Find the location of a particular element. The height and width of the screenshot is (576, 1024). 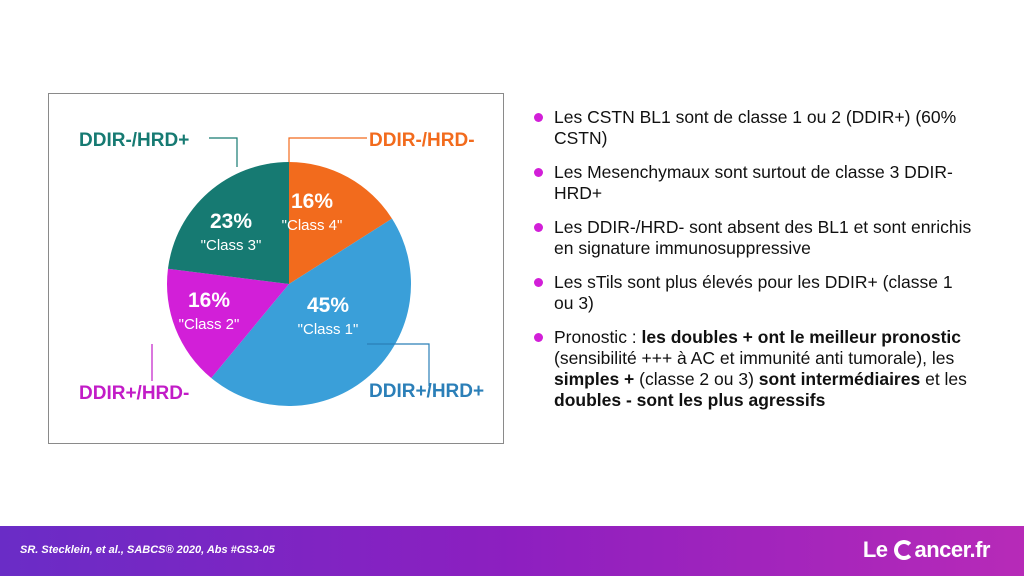

logo-text-left: Le is located at coordinates (875, 549).